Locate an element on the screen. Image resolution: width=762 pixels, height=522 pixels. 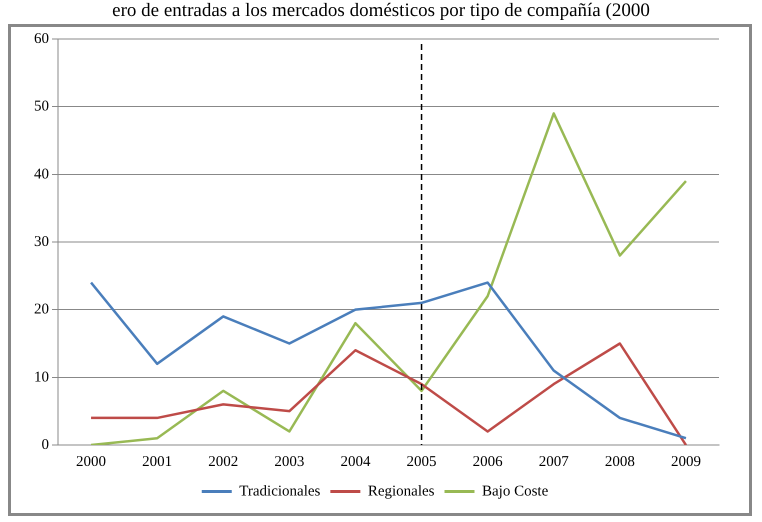
x-tick-label: 2004 is located at coordinates (355, 462).